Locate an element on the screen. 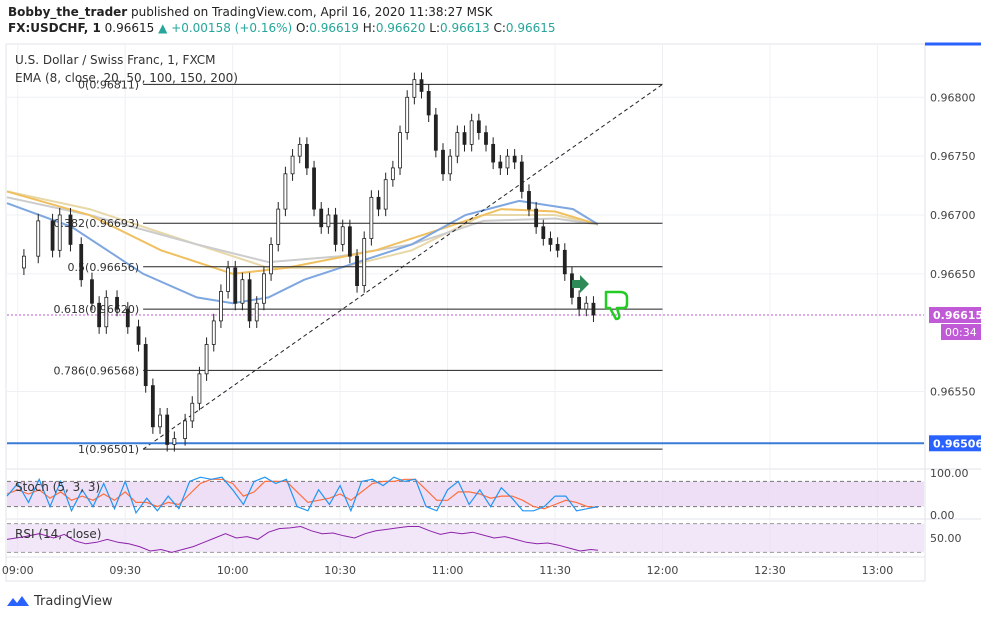  price-tick-label: 0.96800 is located at coordinates (953, 97).